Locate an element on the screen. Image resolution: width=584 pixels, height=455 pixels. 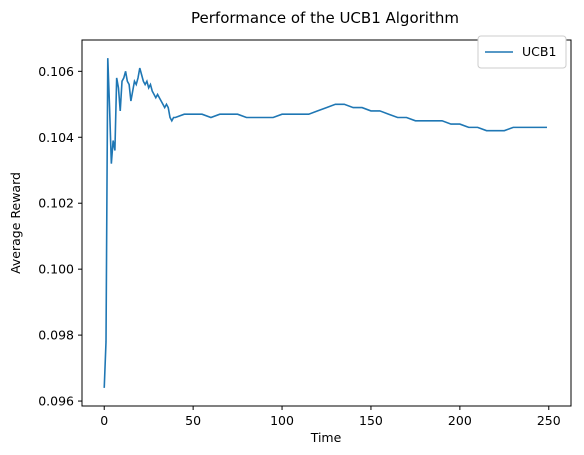
y-tick-label: 0.100 is located at coordinates (56, 269).